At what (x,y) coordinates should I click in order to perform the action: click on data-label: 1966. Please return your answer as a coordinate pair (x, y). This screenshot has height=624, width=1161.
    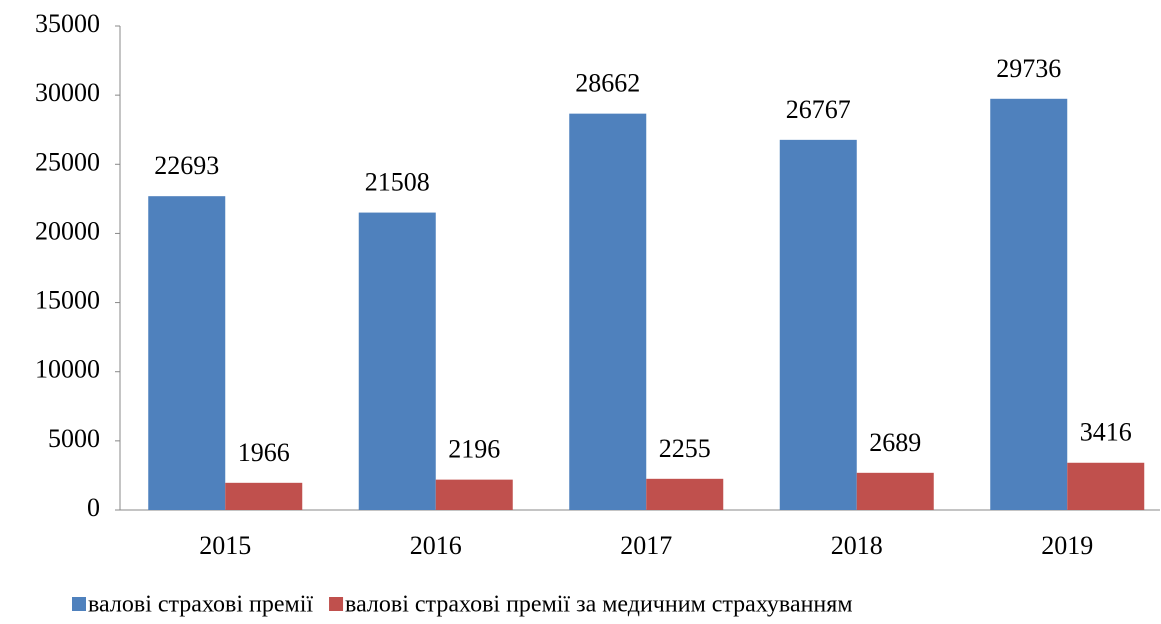
    Looking at the image, I should click on (264, 452).